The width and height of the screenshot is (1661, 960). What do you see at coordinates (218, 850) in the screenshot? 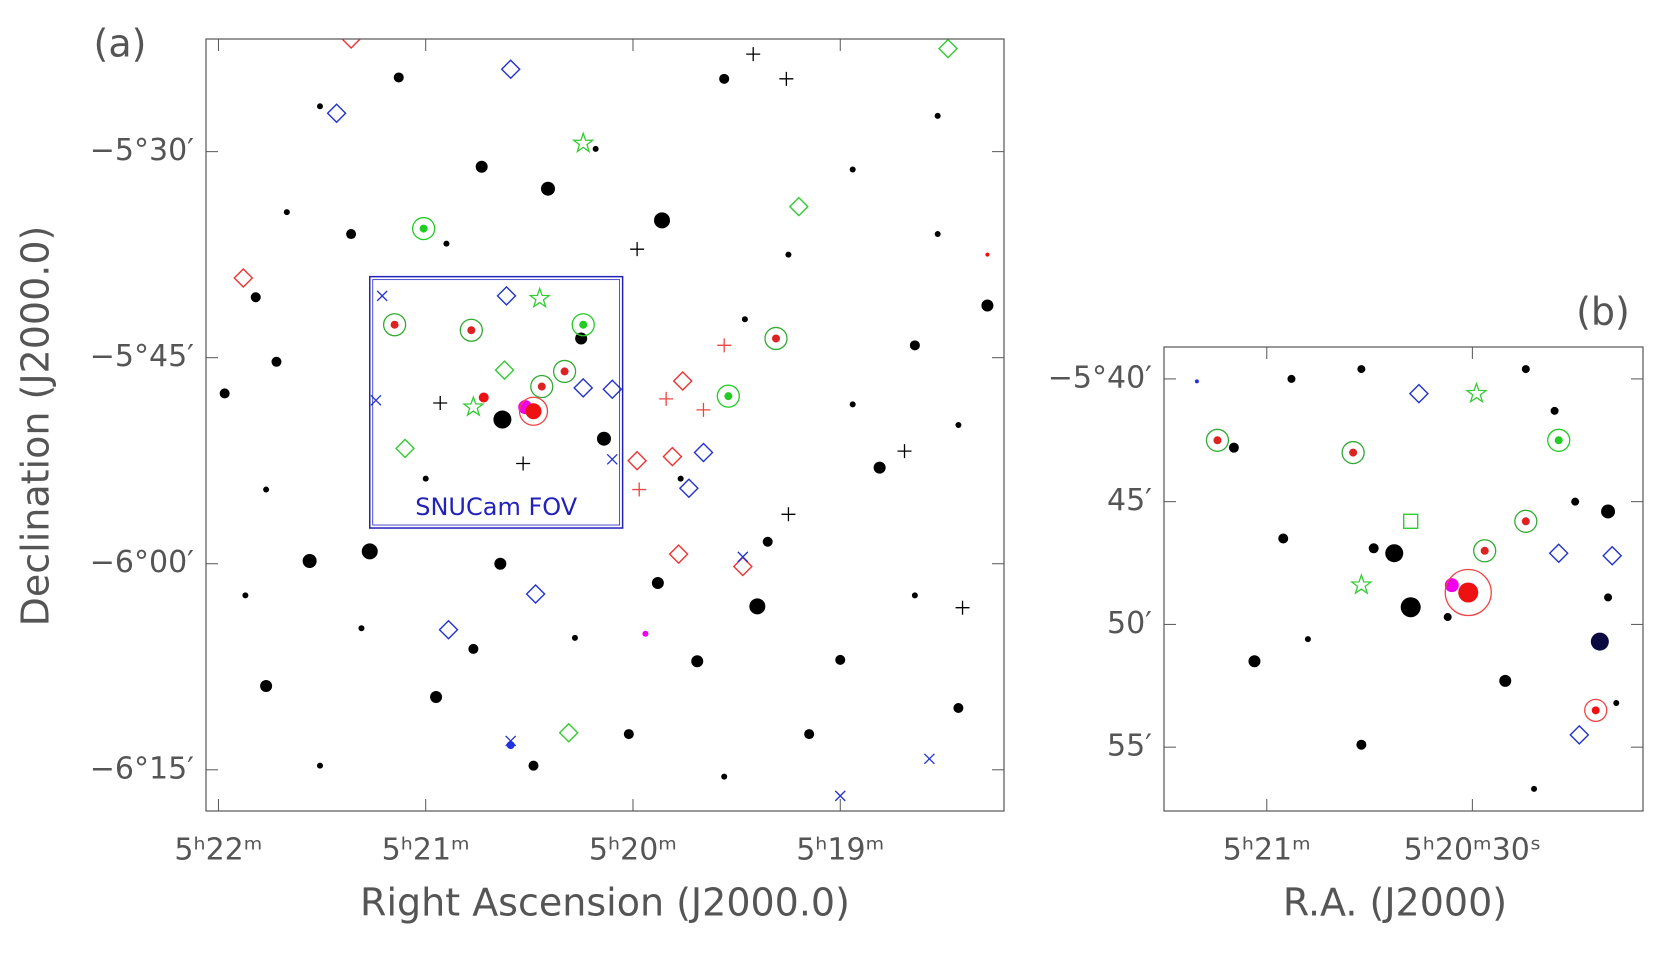
I see `x-tick-label: 5ʰ22ᵐ` at bounding box center [218, 850].